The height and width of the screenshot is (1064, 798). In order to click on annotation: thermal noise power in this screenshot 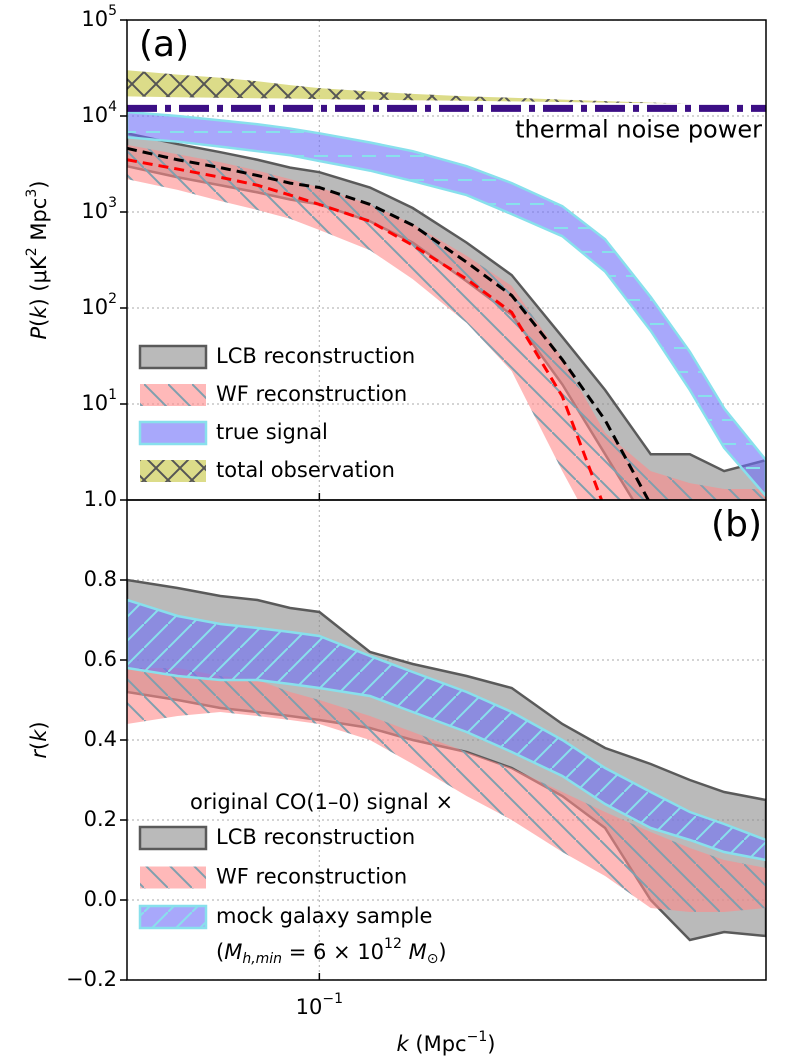, I will do `click(638, 129)`.